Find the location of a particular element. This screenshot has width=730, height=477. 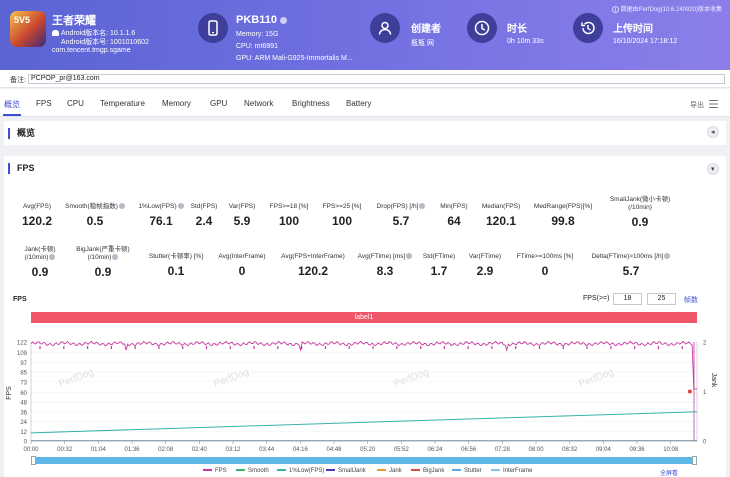

x-tick-label: 09:04 is located at coordinates (604, 450).